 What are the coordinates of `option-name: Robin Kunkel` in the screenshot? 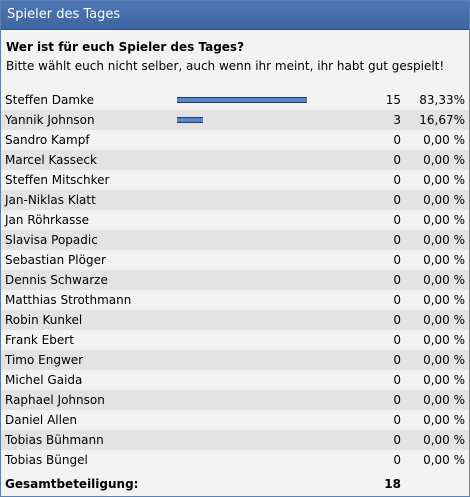 It's located at (44, 320).